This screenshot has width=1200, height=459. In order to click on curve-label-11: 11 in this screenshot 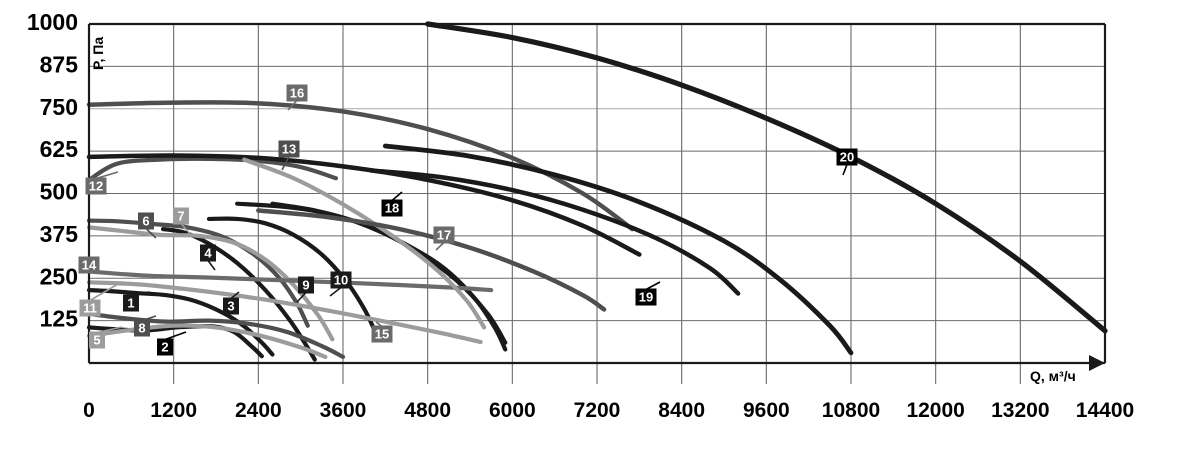, I will do `click(99, 300)`.